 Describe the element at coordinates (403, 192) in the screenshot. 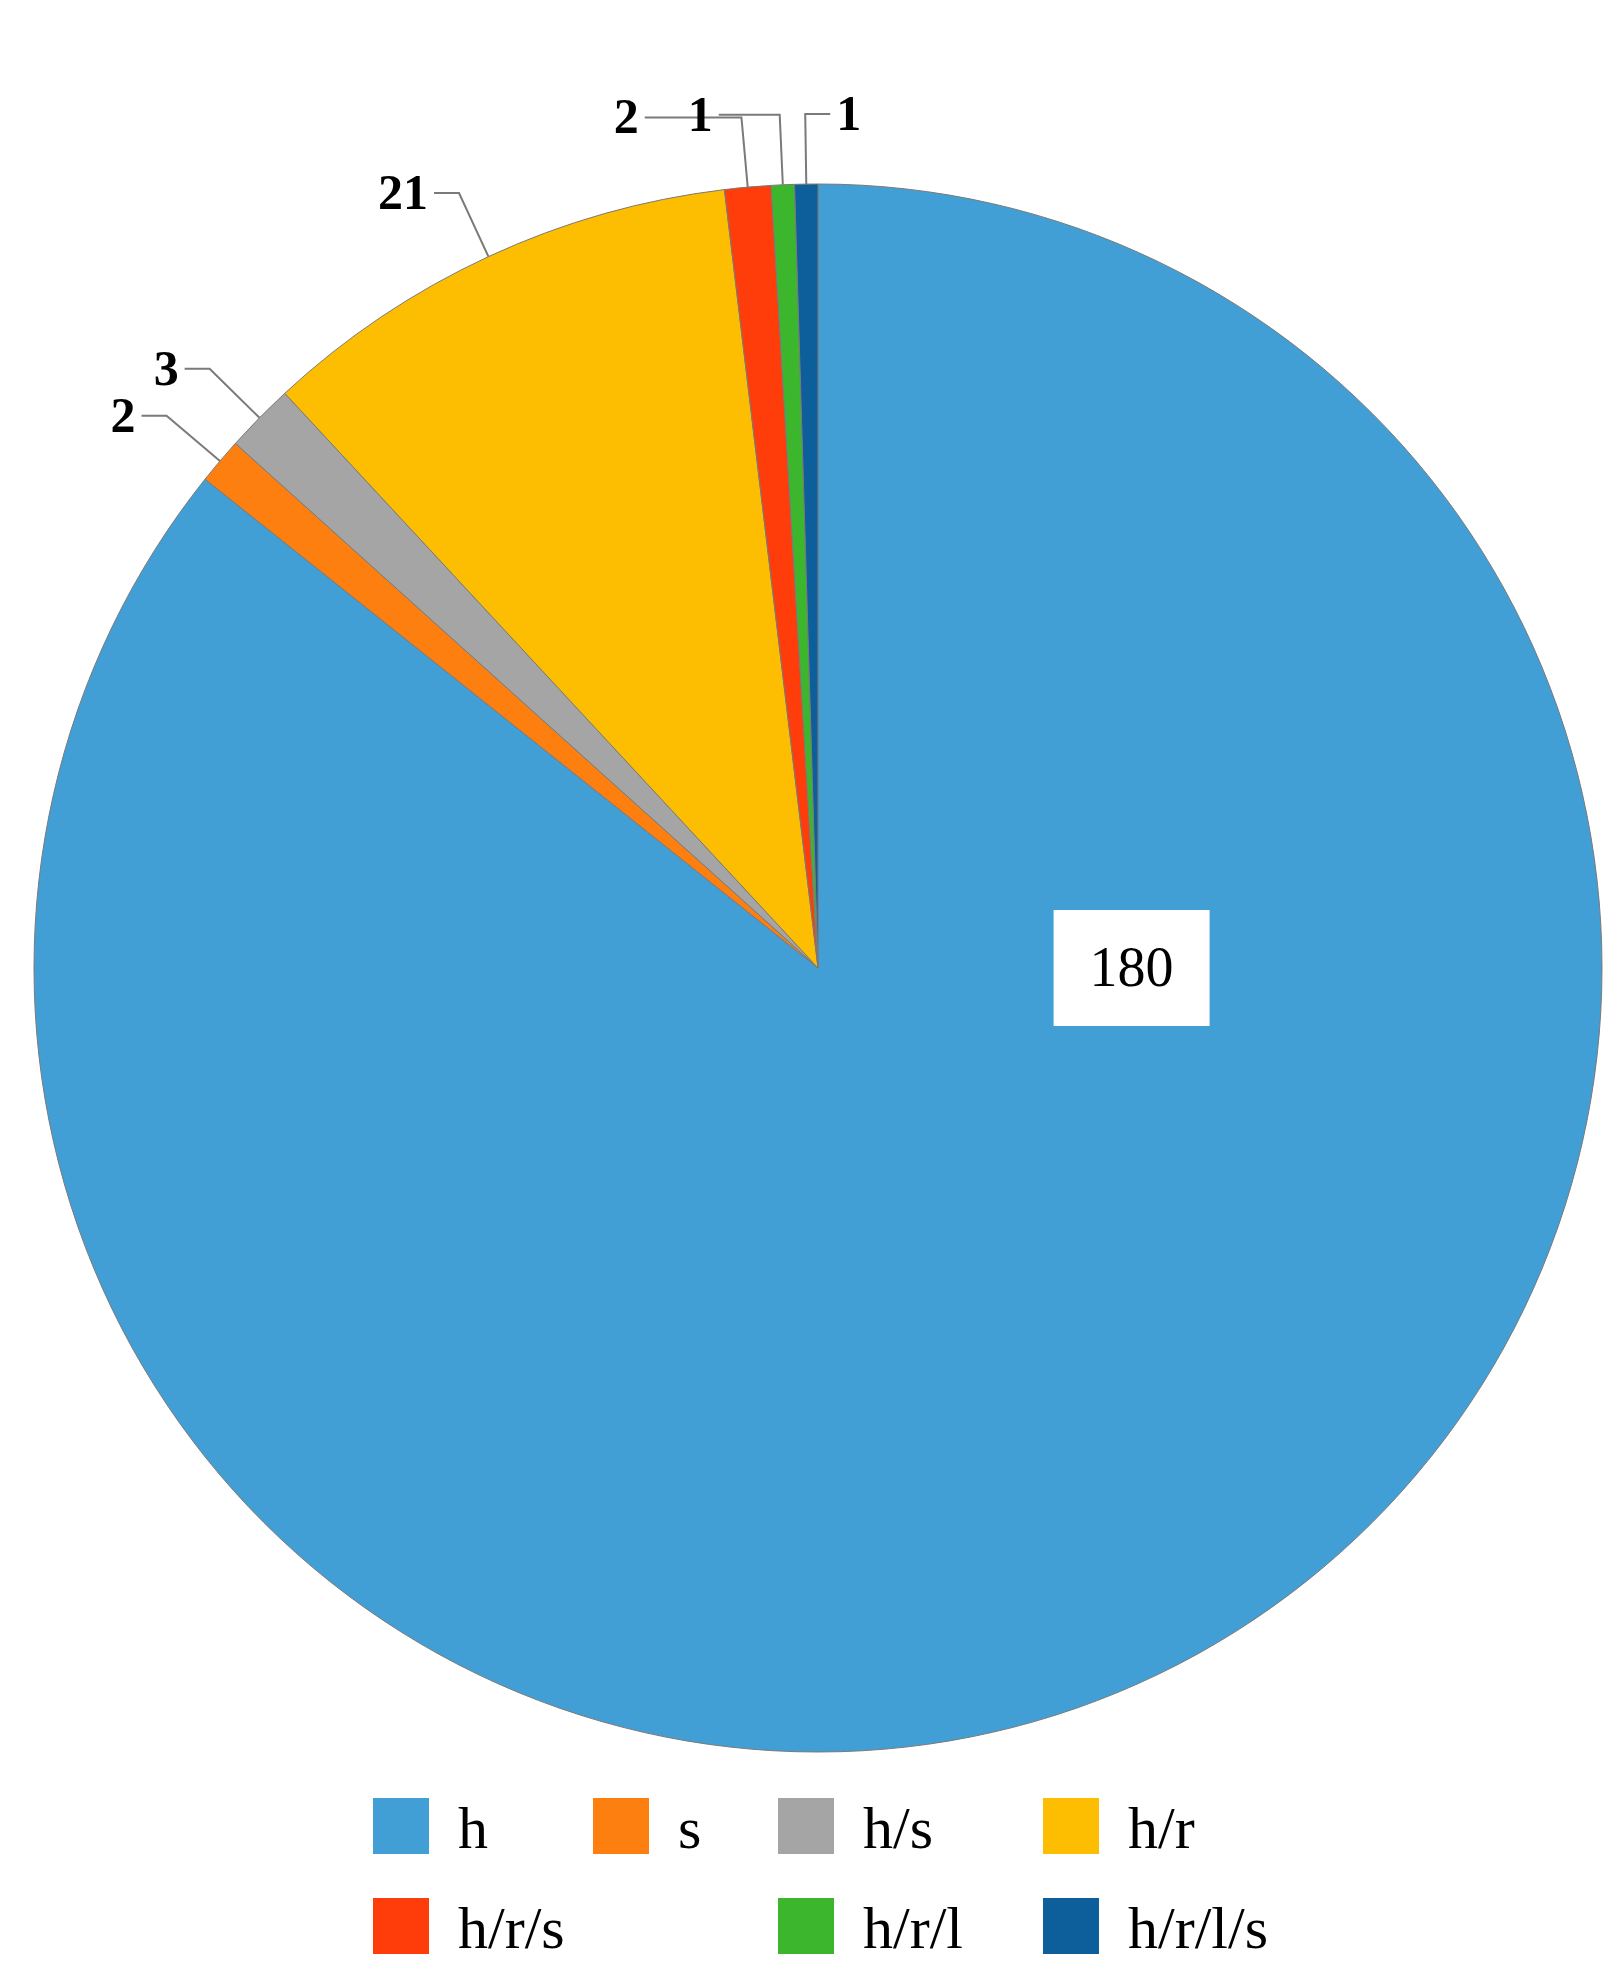

I see `data-label: 21` at that location.